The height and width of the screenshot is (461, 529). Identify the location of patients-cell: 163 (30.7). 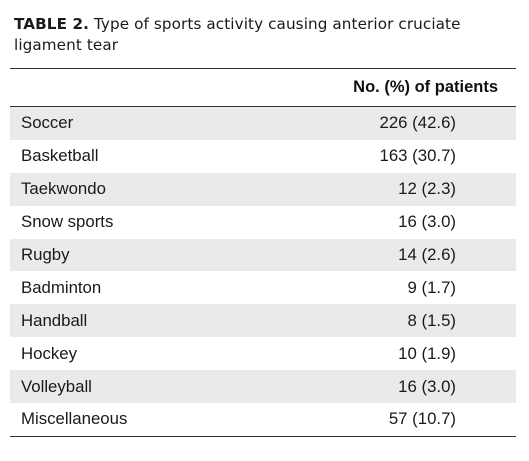
(418, 156).